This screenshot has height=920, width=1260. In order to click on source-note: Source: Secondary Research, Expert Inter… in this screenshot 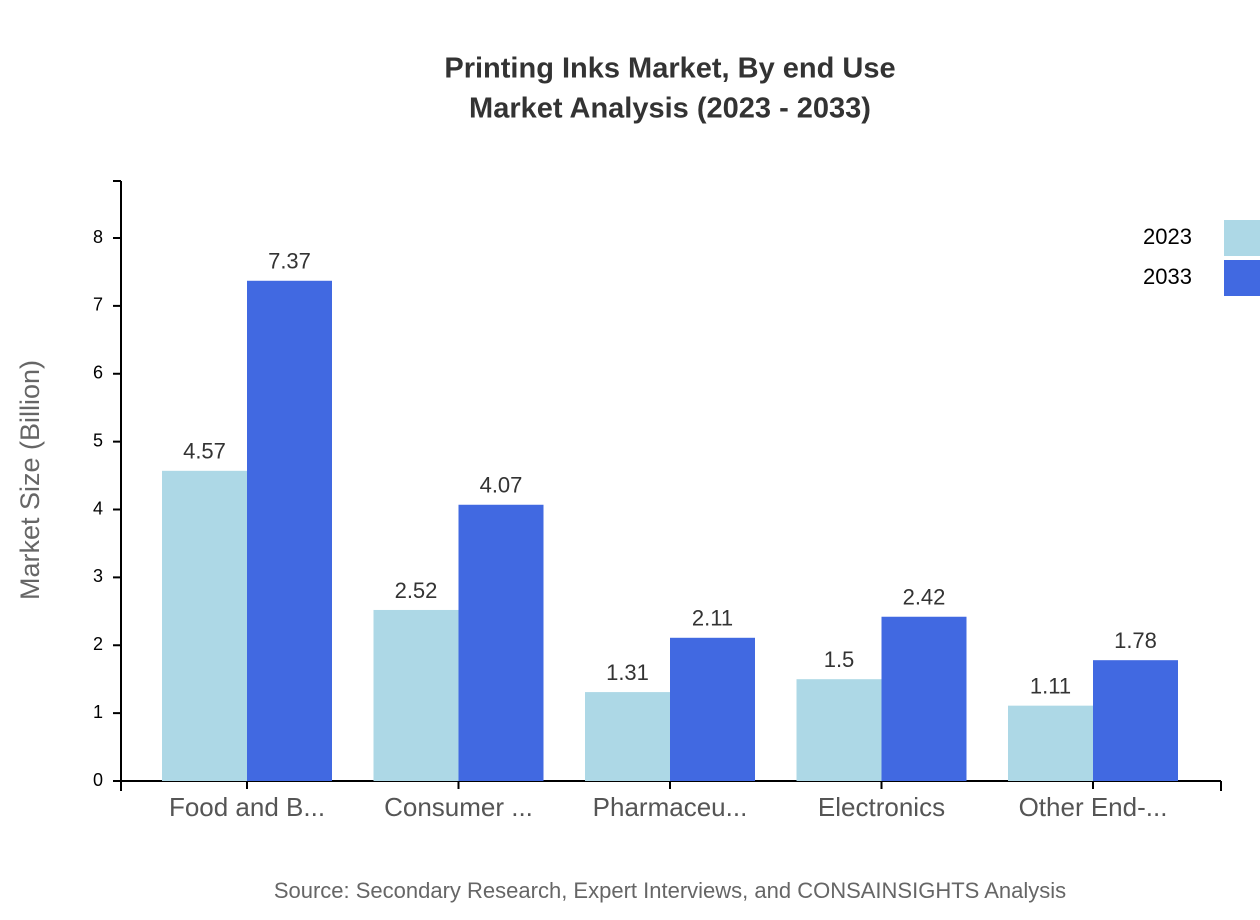, I will do `click(670, 890)`.